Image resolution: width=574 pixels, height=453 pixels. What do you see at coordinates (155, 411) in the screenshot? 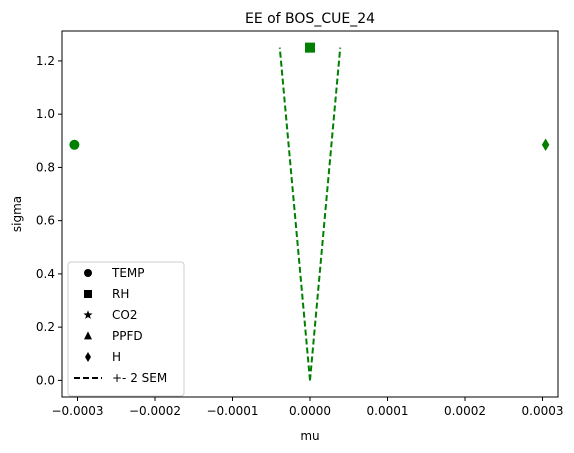
I see `x-tick-label: −0.0002` at bounding box center [155, 411].